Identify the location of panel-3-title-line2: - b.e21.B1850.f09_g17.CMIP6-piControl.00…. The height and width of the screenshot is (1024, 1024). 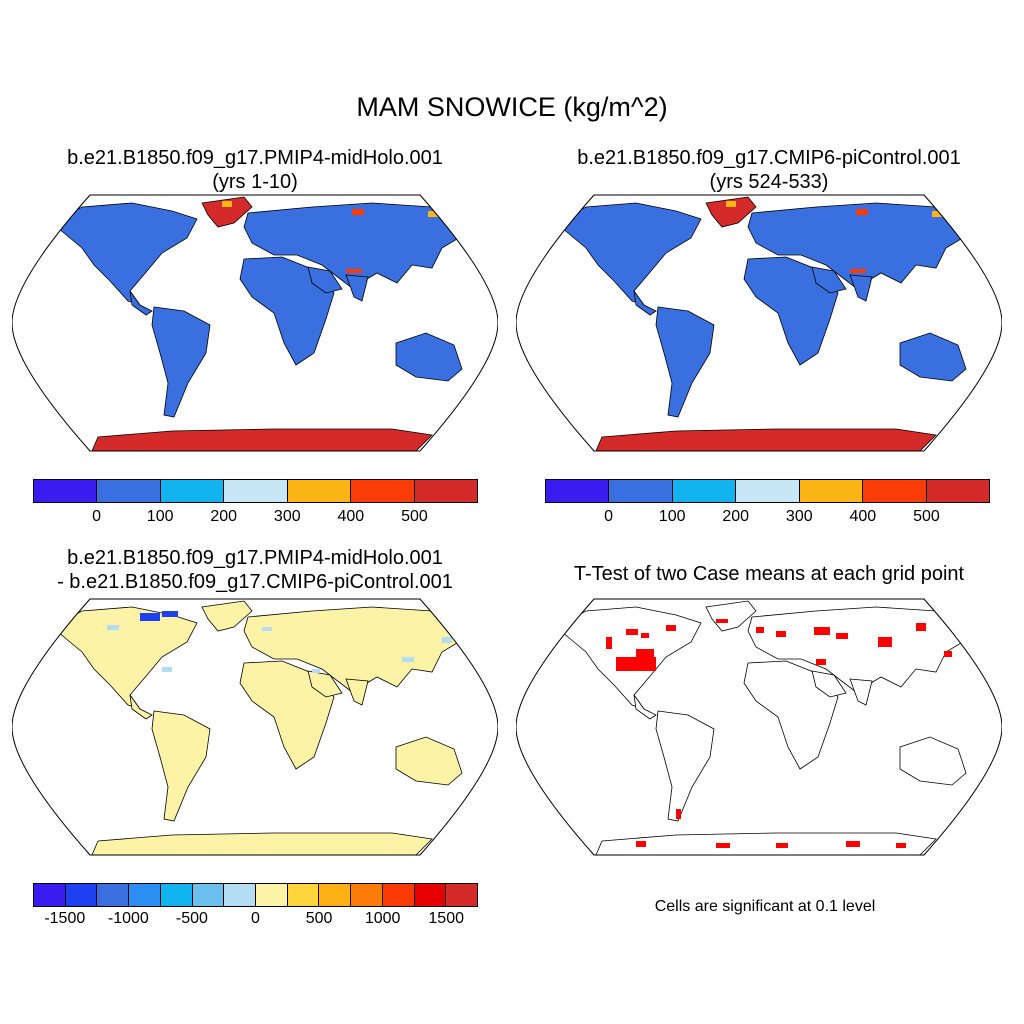
(255, 582).